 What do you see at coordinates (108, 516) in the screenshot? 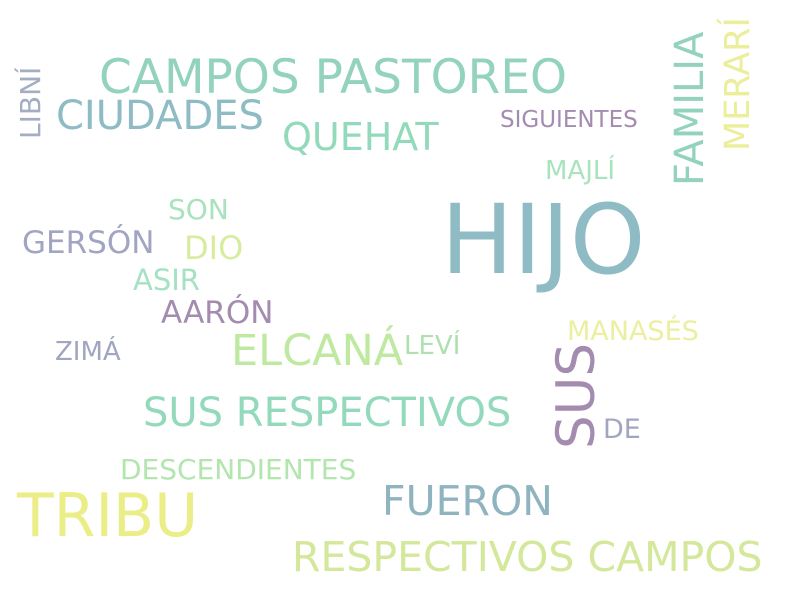
I see `word-tribu: TRIBU` at bounding box center [108, 516].